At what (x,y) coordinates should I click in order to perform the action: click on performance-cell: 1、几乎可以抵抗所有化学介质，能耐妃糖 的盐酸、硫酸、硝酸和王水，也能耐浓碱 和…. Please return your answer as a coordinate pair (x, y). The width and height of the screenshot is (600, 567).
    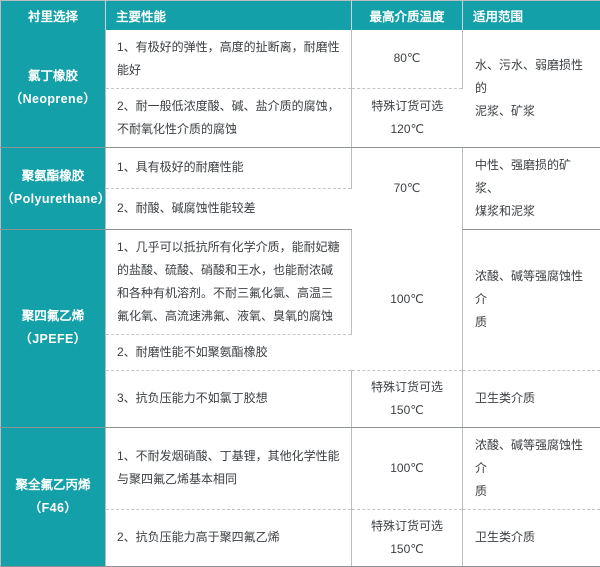
    Looking at the image, I should click on (229, 281).